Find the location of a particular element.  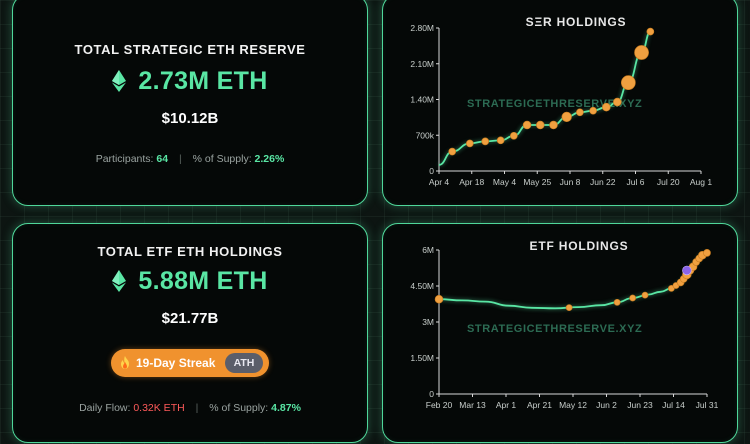

ser-amount: 2.73M ETH is located at coordinates (190, 83).